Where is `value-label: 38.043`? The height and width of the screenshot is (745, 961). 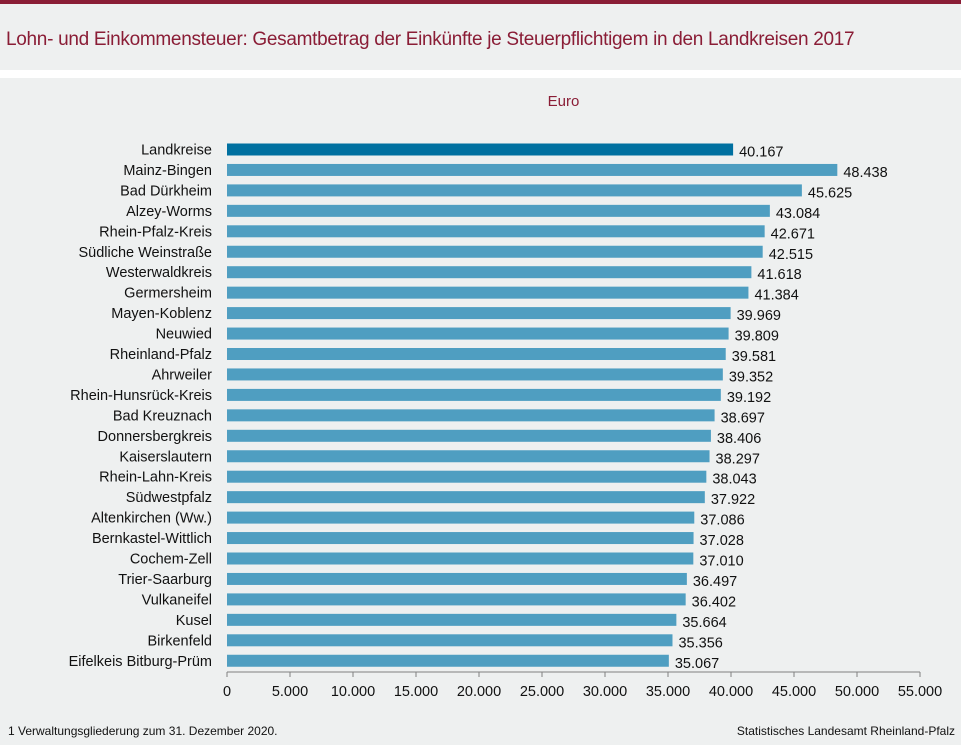 value-label: 38.043 is located at coordinates (734, 480).